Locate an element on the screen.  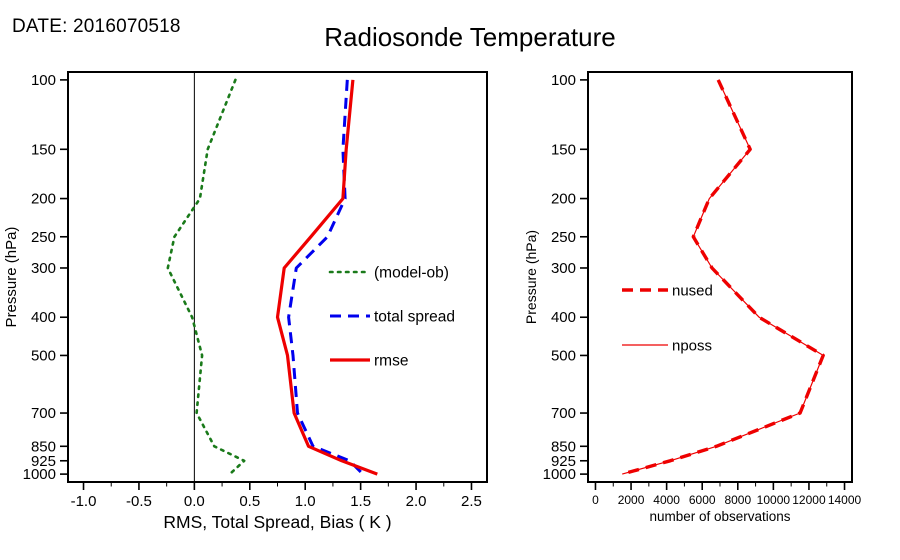
x-tick-label: 1.0 is located at coordinates (305, 501).